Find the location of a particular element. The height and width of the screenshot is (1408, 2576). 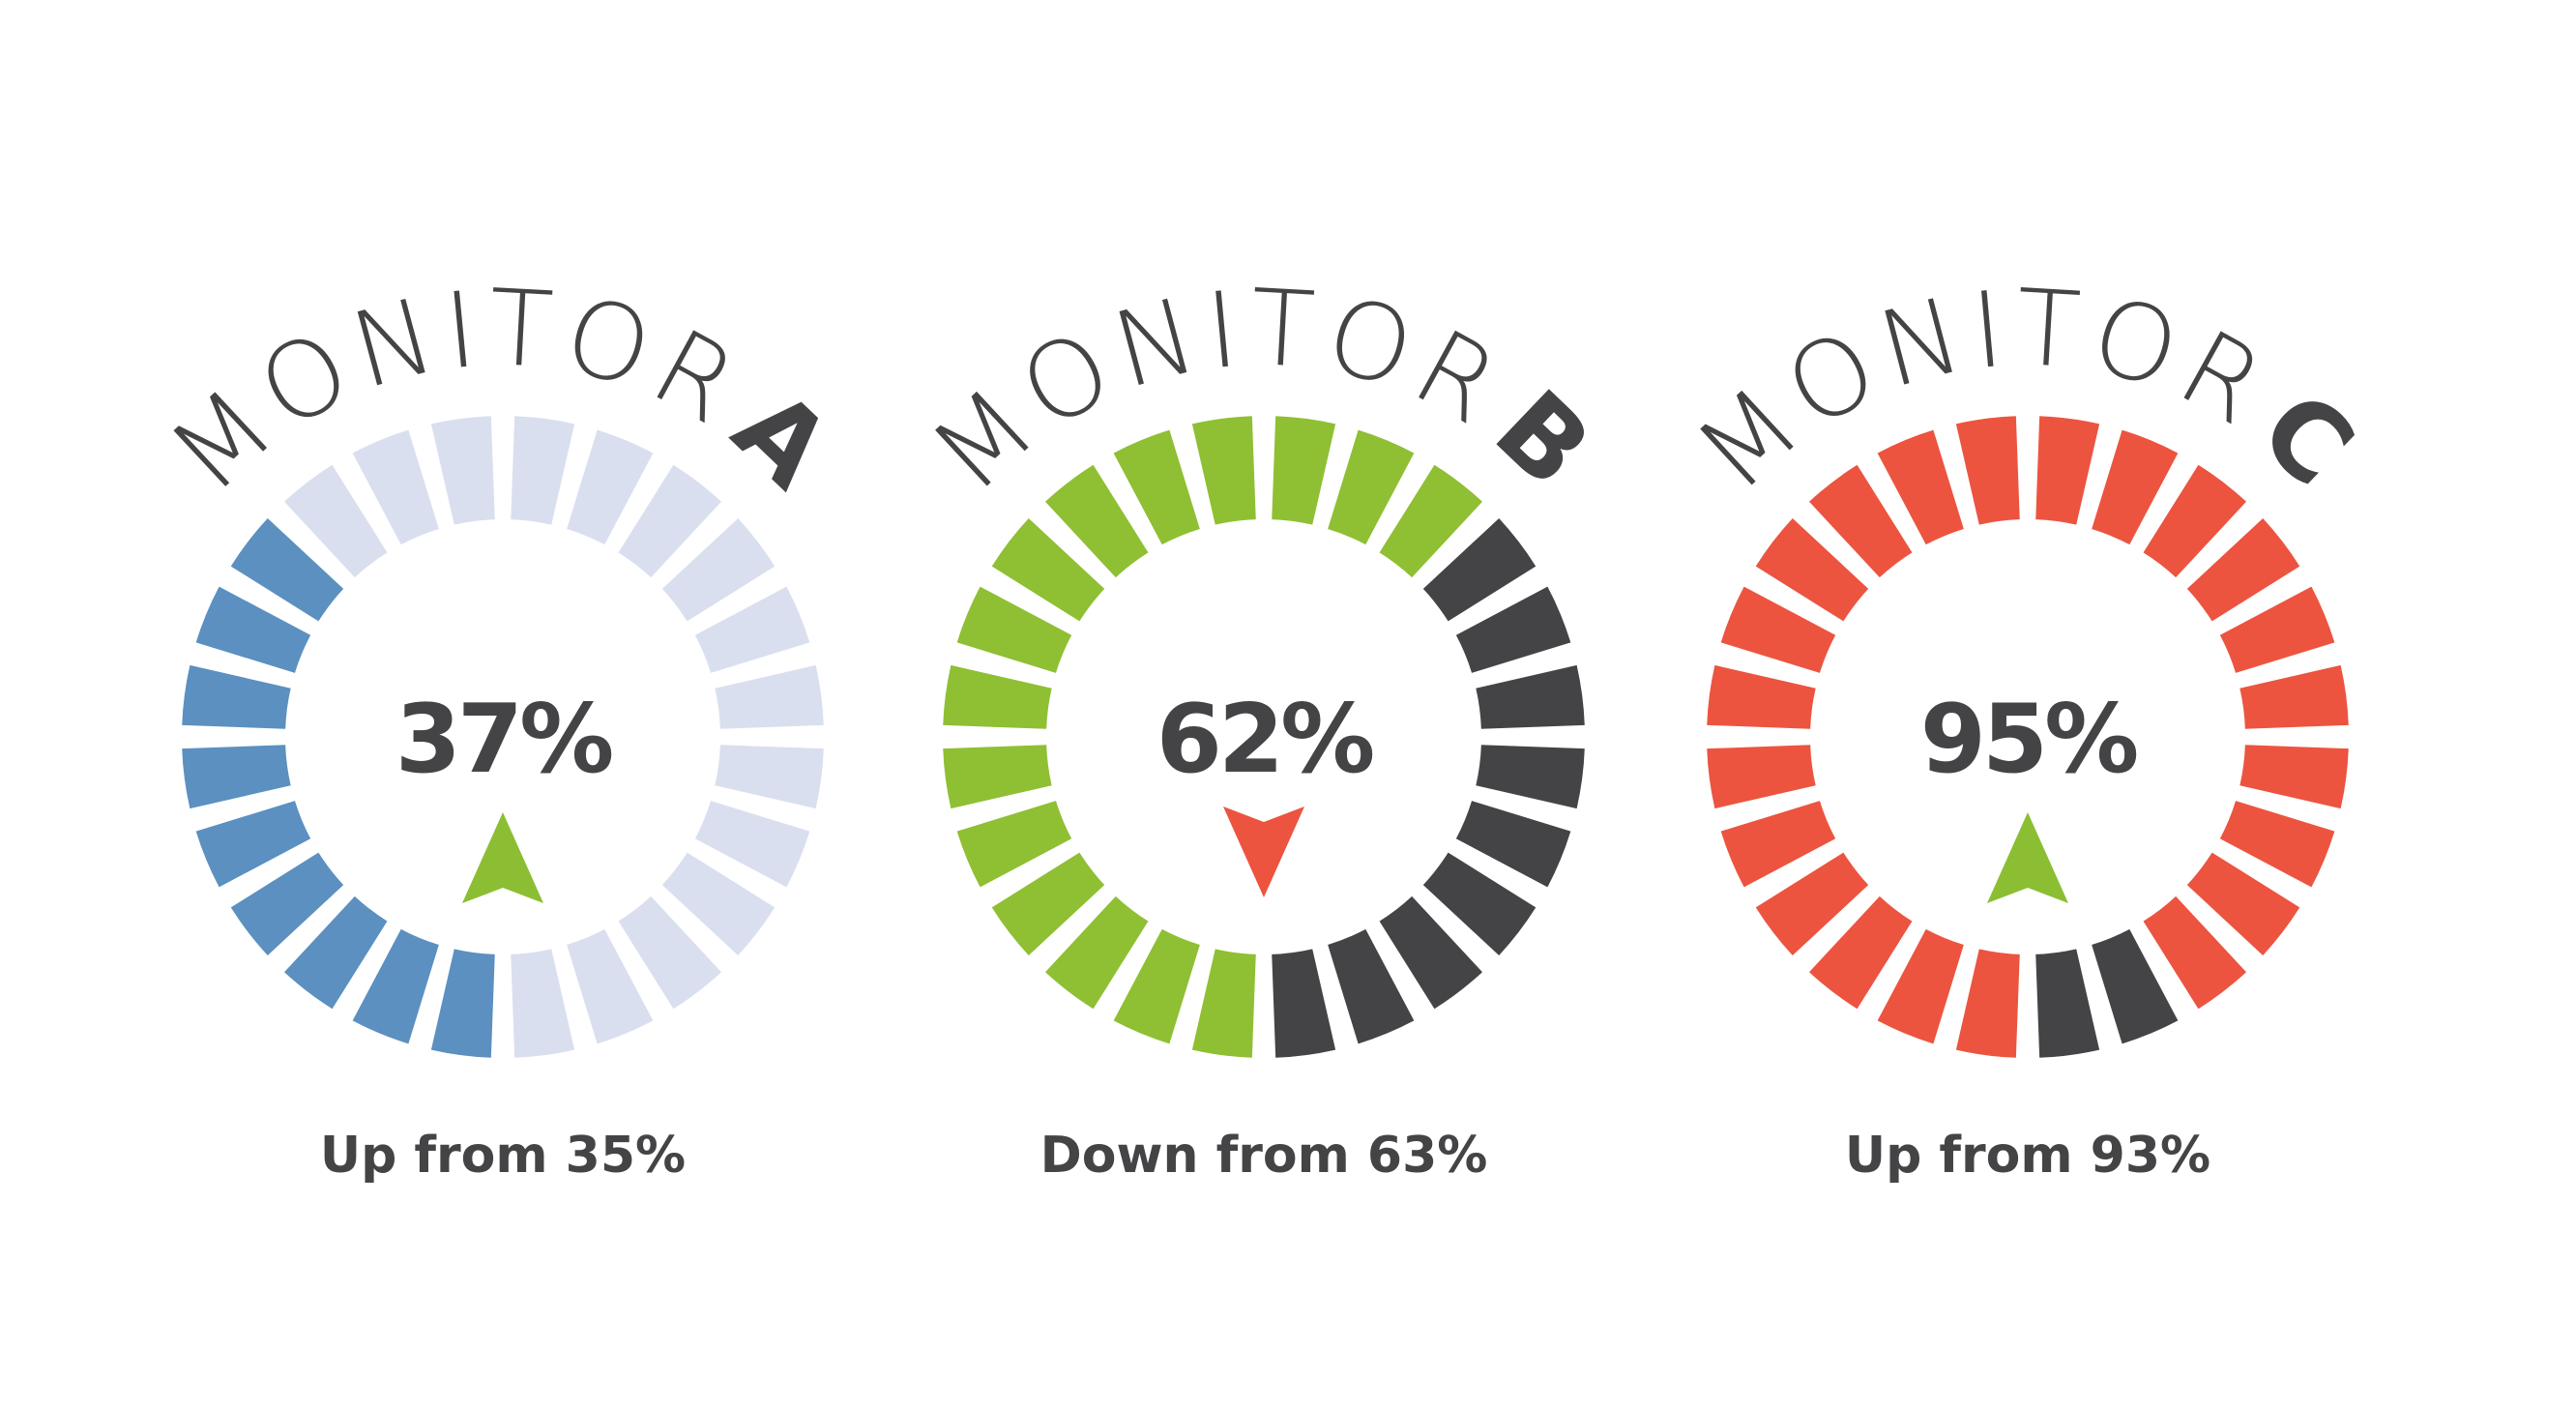

gauge-subtitle: Up from 35% is located at coordinates (503, 1156).